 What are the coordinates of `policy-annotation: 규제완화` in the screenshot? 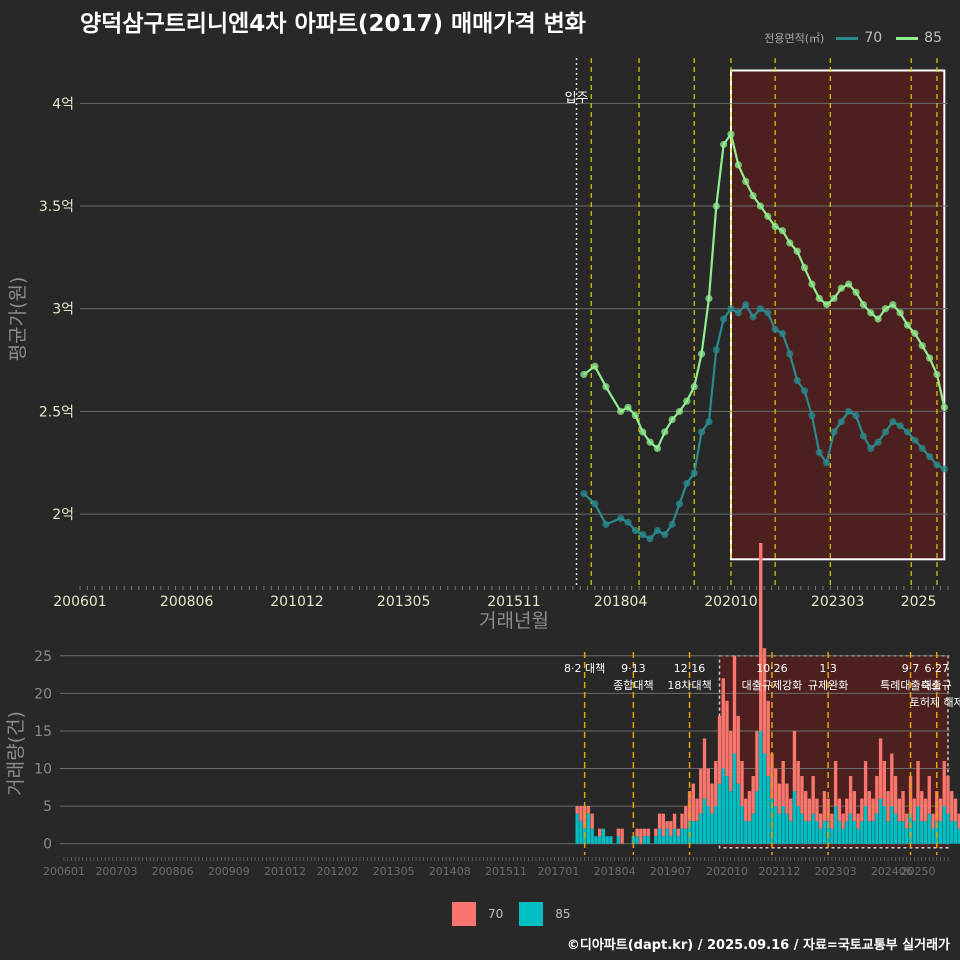 It's located at (828, 685).